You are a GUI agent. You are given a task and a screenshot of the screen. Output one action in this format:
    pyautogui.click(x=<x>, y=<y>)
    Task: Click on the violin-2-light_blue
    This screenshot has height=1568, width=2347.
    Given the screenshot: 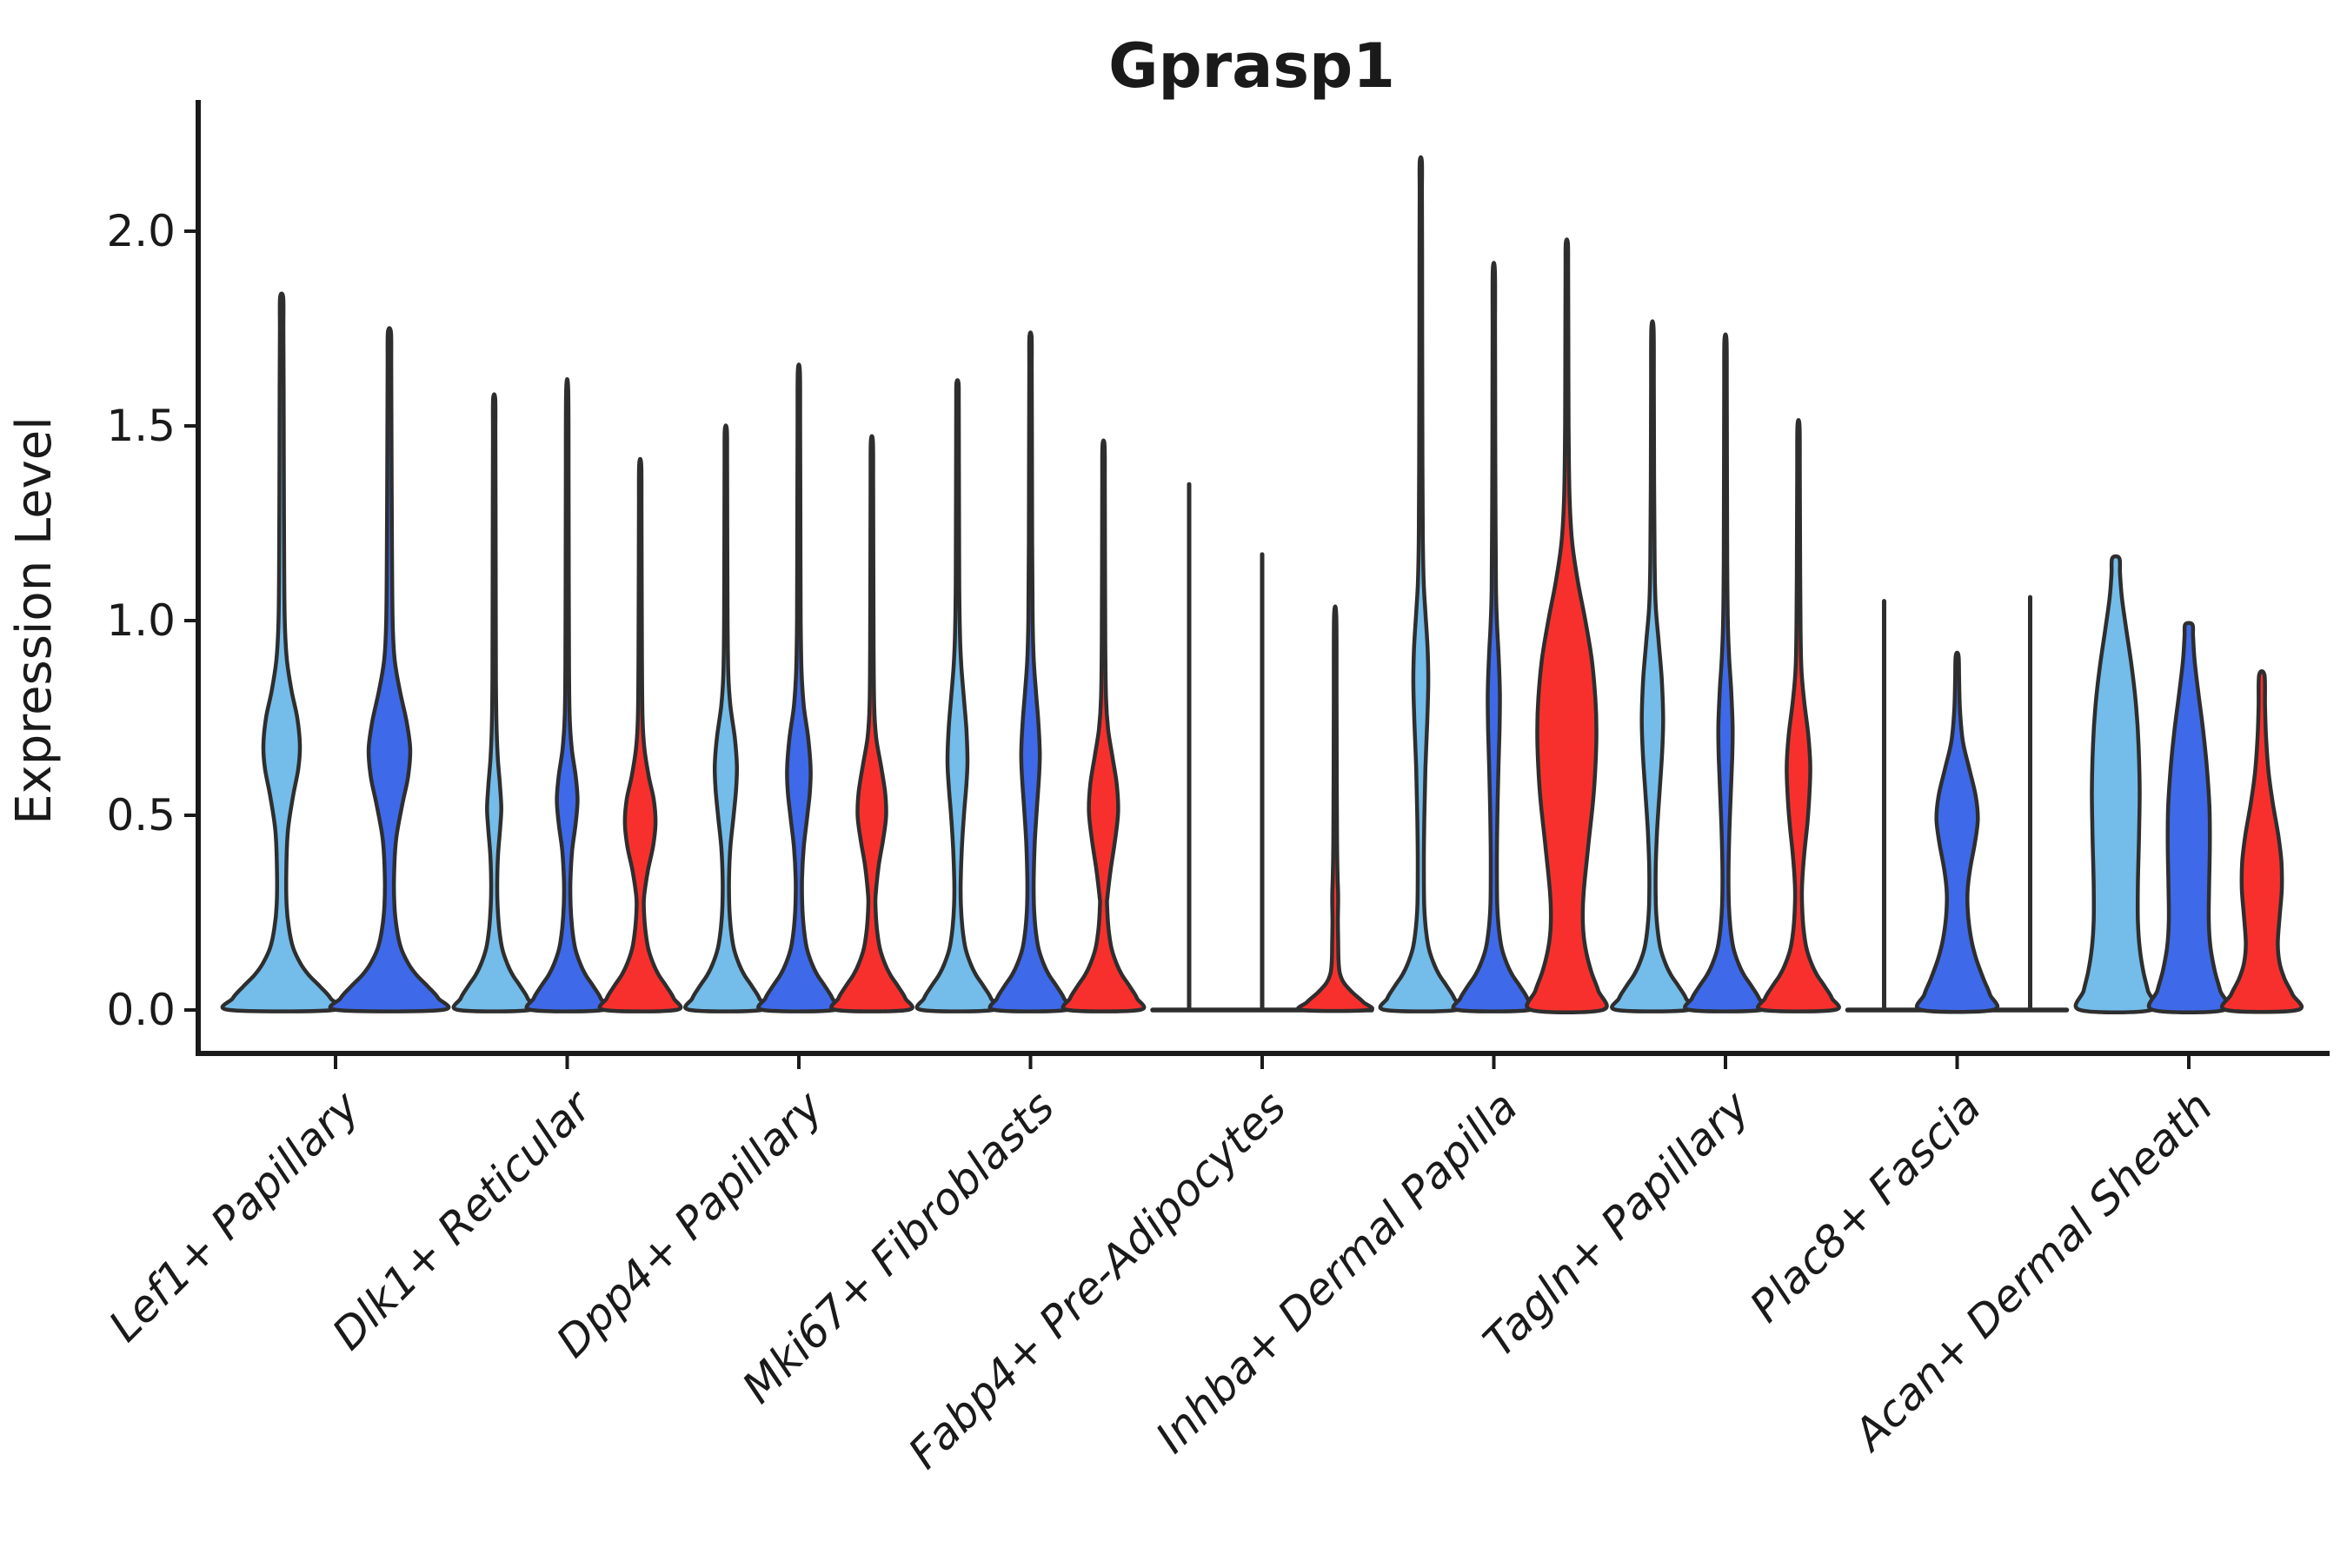 What is the action you would take?
    pyautogui.click(x=725, y=718)
    